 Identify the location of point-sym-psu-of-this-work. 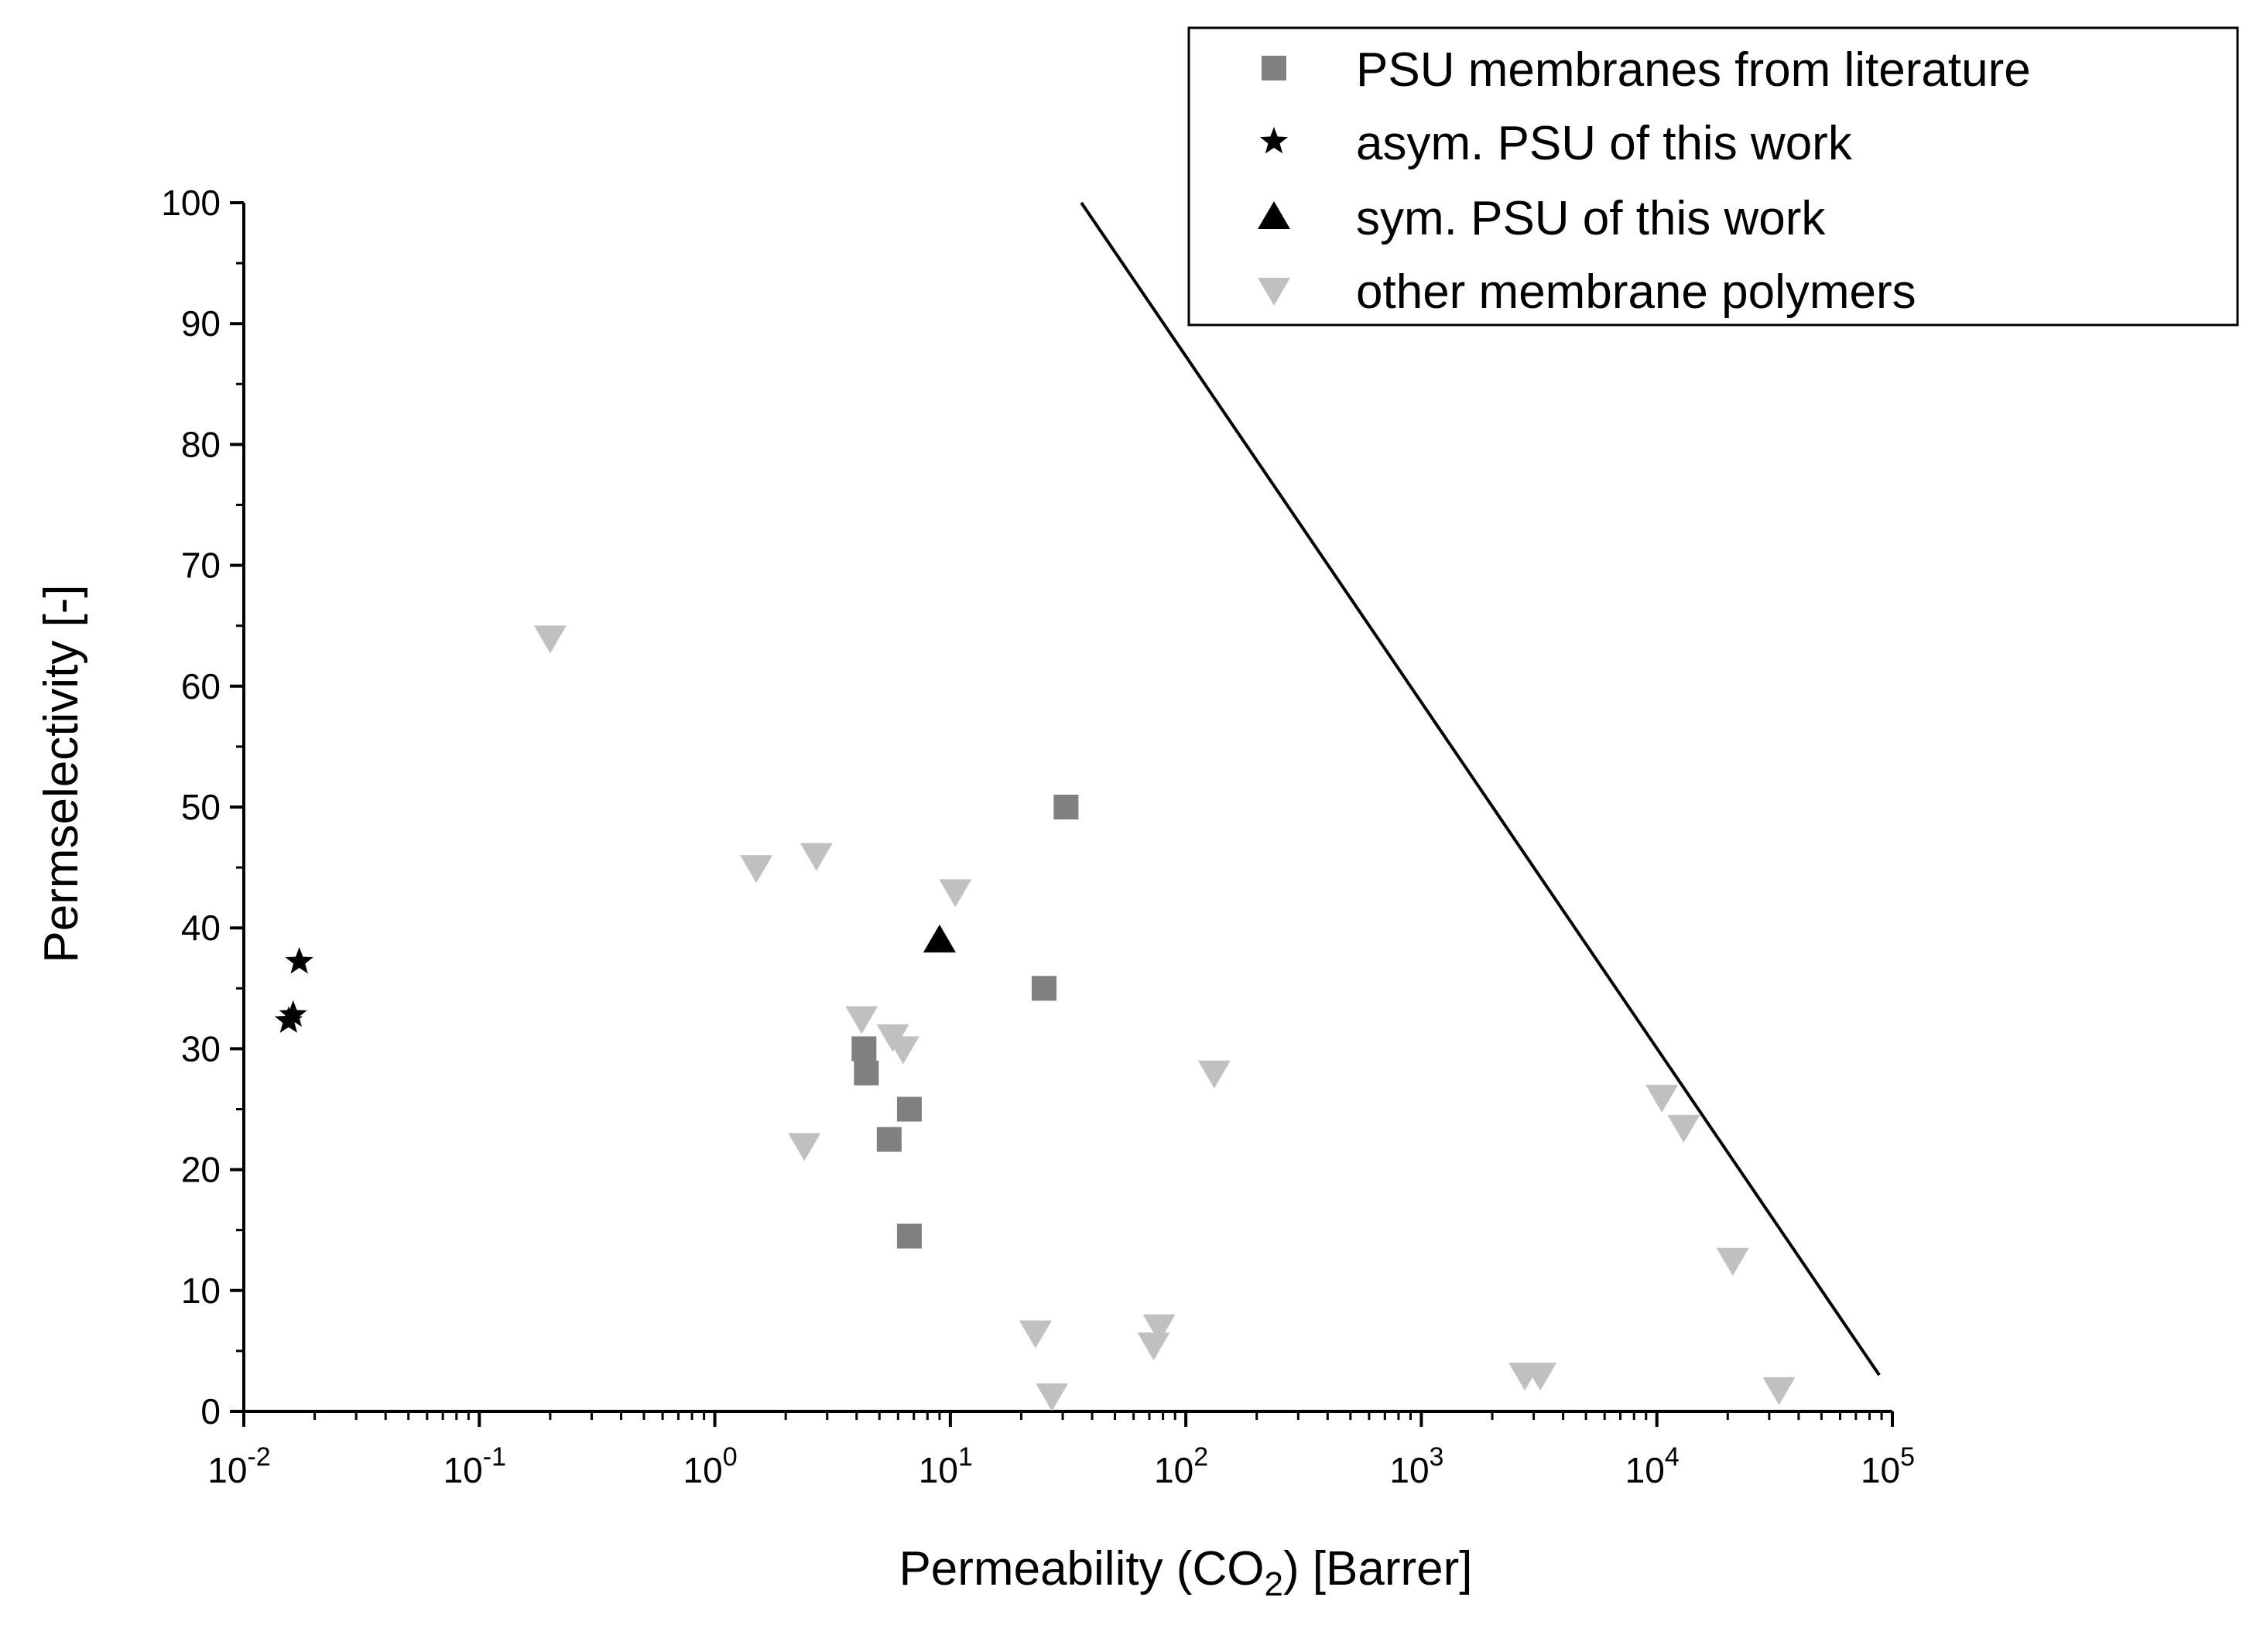
(939, 939).